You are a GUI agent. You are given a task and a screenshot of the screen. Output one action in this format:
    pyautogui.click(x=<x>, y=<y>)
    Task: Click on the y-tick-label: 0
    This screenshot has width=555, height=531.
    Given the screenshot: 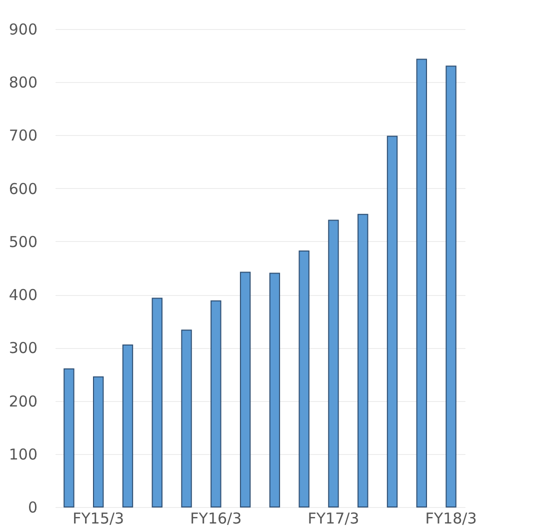 What is the action you would take?
    pyautogui.click(x=33, y=507)
    